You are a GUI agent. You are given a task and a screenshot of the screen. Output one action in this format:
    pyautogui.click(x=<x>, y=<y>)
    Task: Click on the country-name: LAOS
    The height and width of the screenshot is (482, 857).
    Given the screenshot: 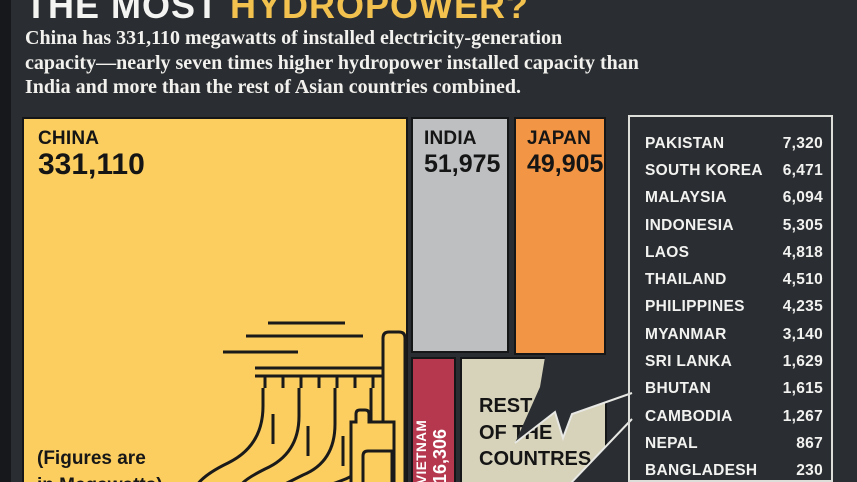 What is the action you would take?
    pyautogui.click(x=667, y=252)
    